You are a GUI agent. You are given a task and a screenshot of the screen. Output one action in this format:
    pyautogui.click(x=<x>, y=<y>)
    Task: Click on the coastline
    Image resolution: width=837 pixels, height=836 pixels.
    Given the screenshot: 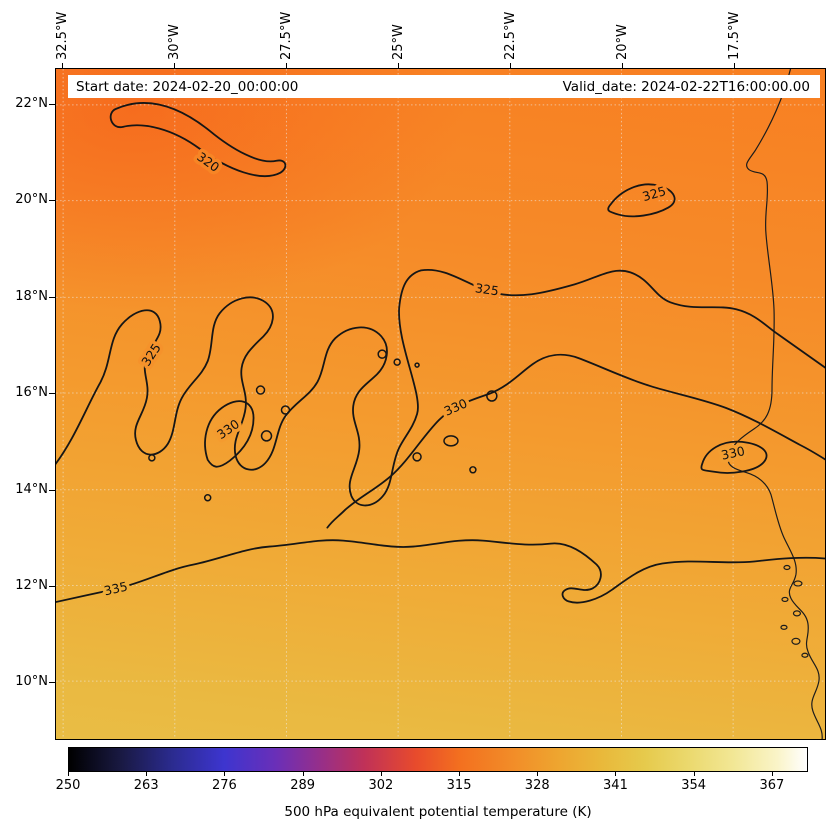 What is the action you would take?
    pyautogui.click(x=775, y=404)
    